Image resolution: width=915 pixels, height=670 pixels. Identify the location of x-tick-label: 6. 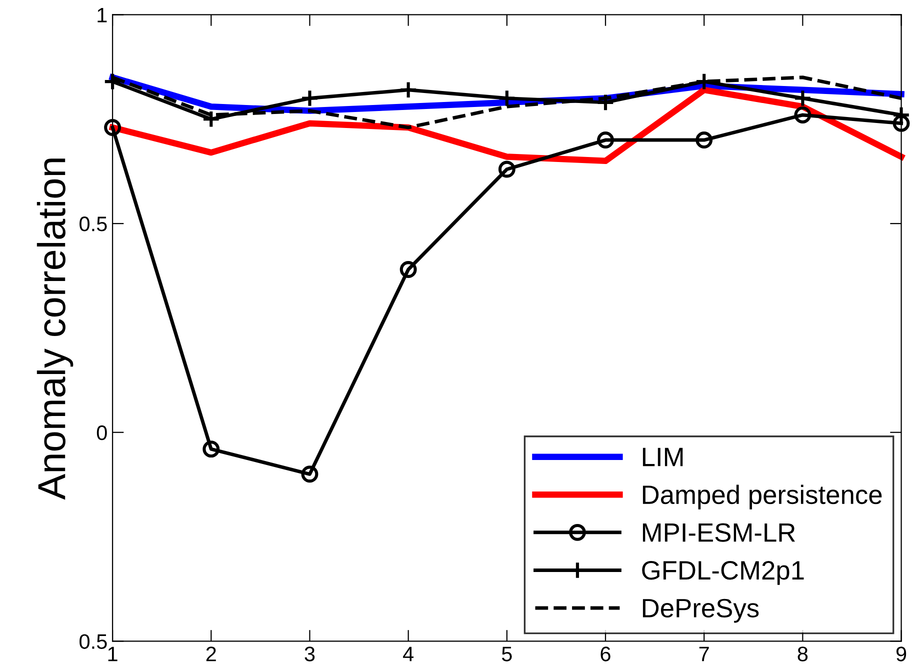
(605, 654).